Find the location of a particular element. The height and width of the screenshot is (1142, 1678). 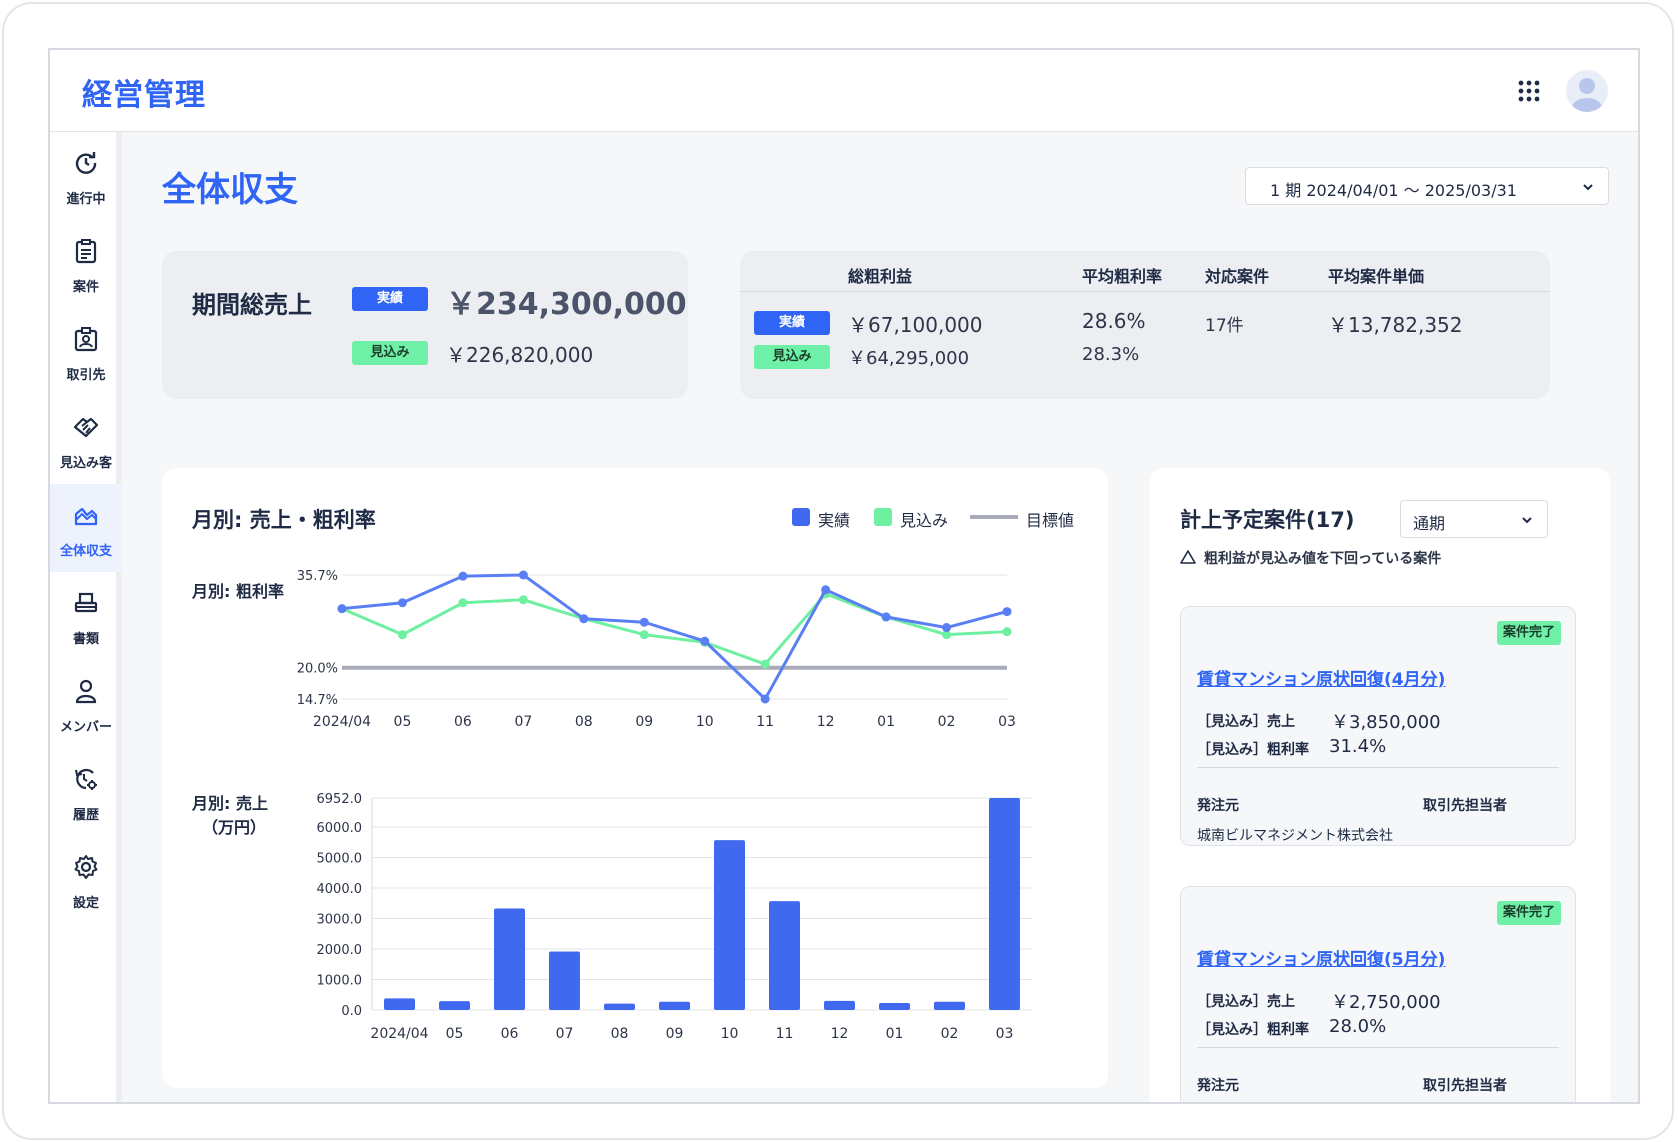

contact-card-icon is located at coordinates (86, 339).